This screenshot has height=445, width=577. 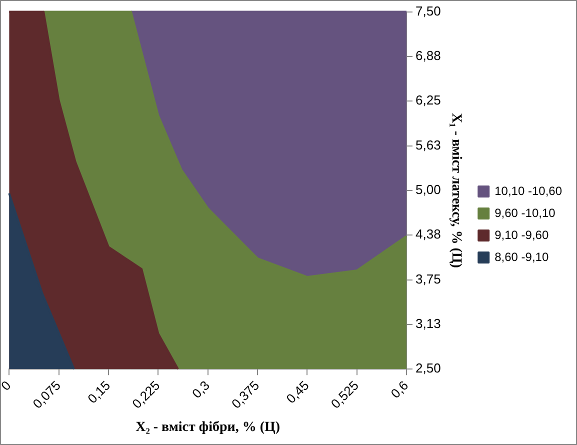 I want to click on legend-label: 10,10 -10,60, so click(x=528, y=191).